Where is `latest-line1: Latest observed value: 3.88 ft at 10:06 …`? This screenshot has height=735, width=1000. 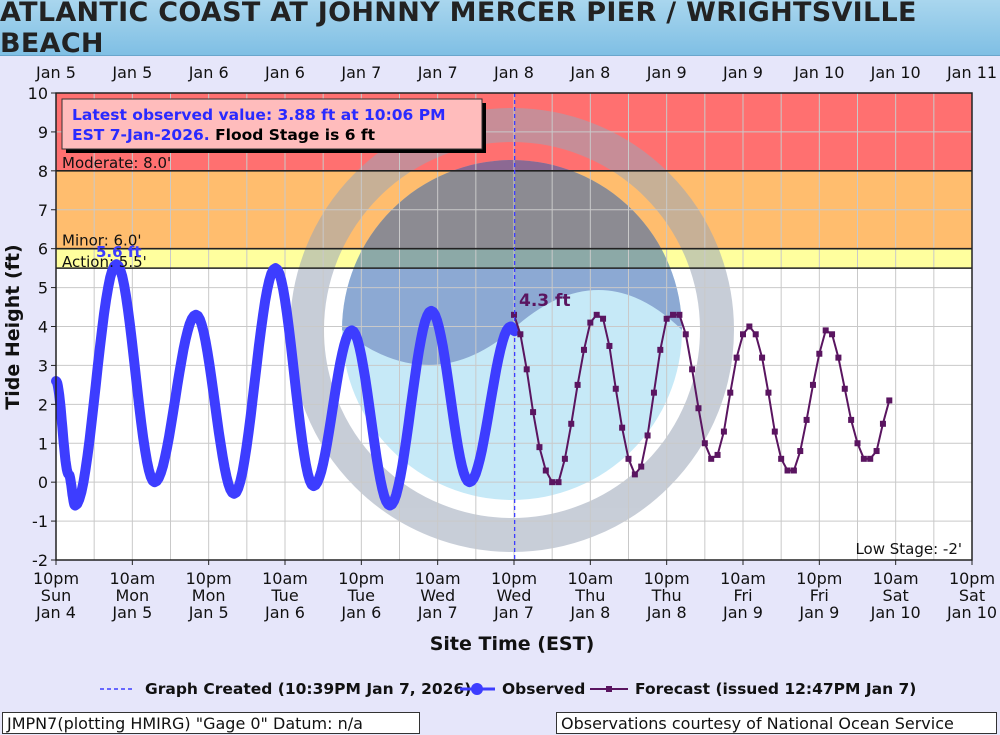
latest-line1: Latest observed value: 3.88 ft at 10:06 … is located at coordinates (259, 115).